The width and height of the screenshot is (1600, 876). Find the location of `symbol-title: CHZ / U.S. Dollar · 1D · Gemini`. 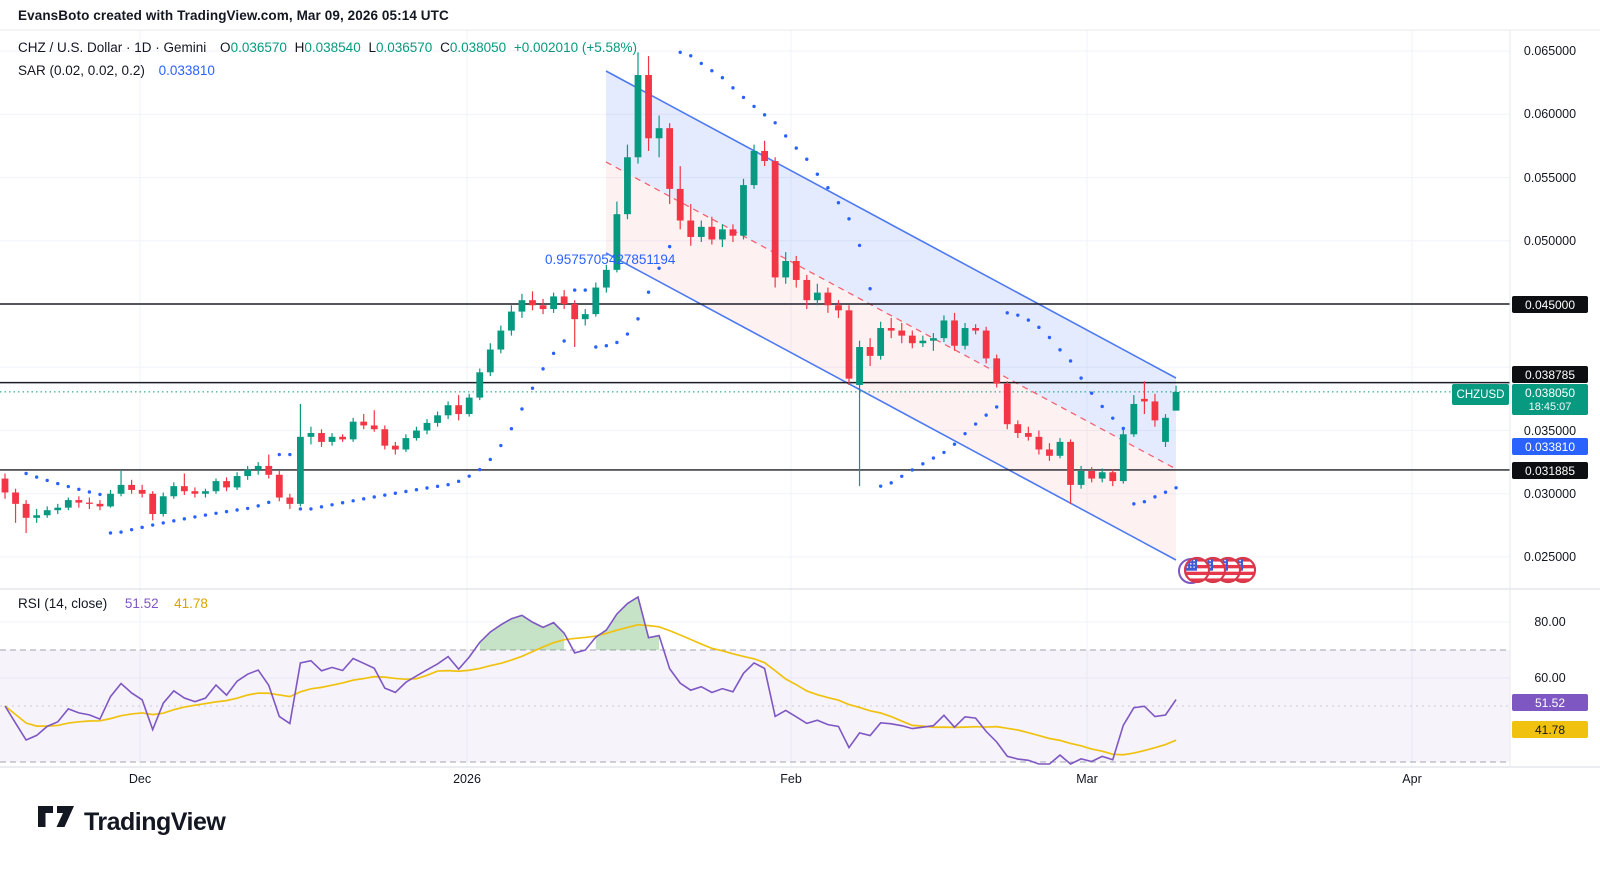

symbol-title: CHZ / U.S. Dollar · 1D · Gemini is located at coordinates (112, 47).